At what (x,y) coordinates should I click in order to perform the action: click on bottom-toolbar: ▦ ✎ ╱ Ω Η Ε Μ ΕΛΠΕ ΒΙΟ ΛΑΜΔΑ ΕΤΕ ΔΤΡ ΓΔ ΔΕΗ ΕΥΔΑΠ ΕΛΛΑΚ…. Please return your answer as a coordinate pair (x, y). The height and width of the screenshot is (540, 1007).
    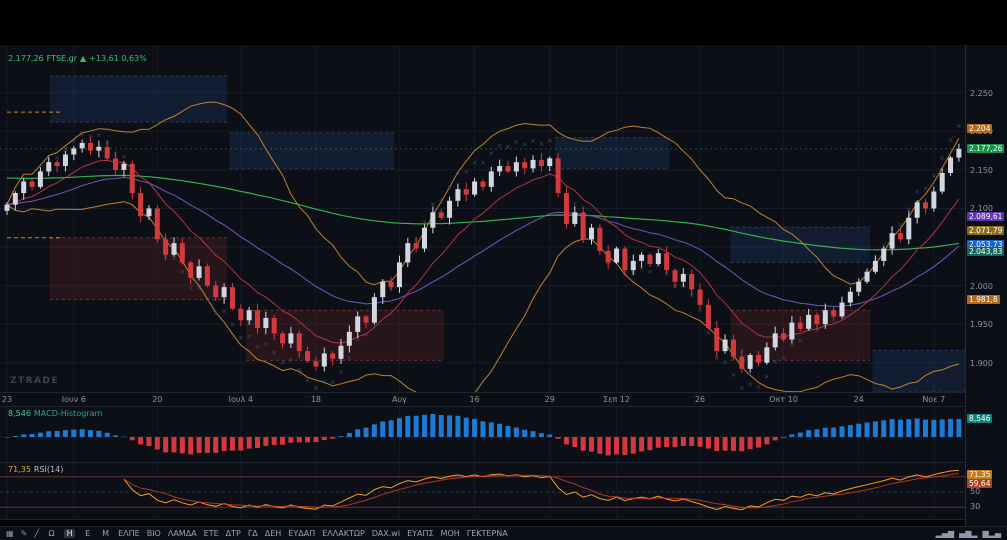
    Looking at the image, I should click on (503, 533).